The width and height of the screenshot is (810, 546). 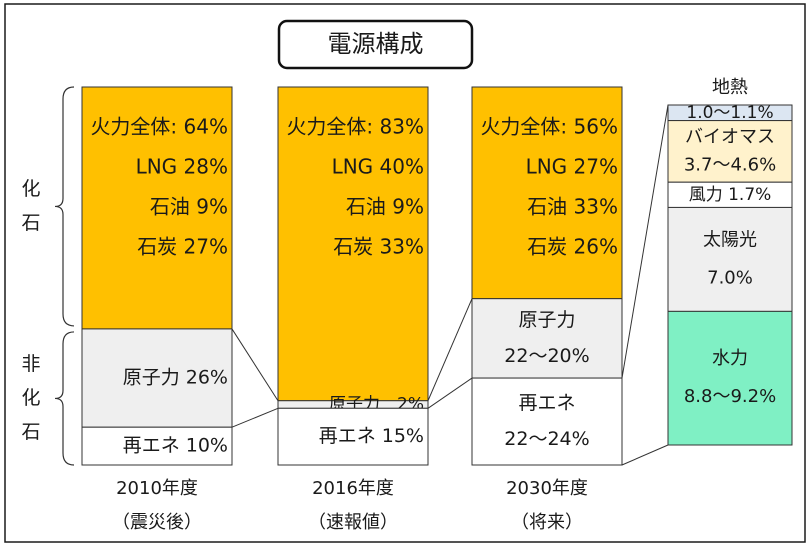 I want to click on breakdown-segment-wind, so click(x=730, y=194).